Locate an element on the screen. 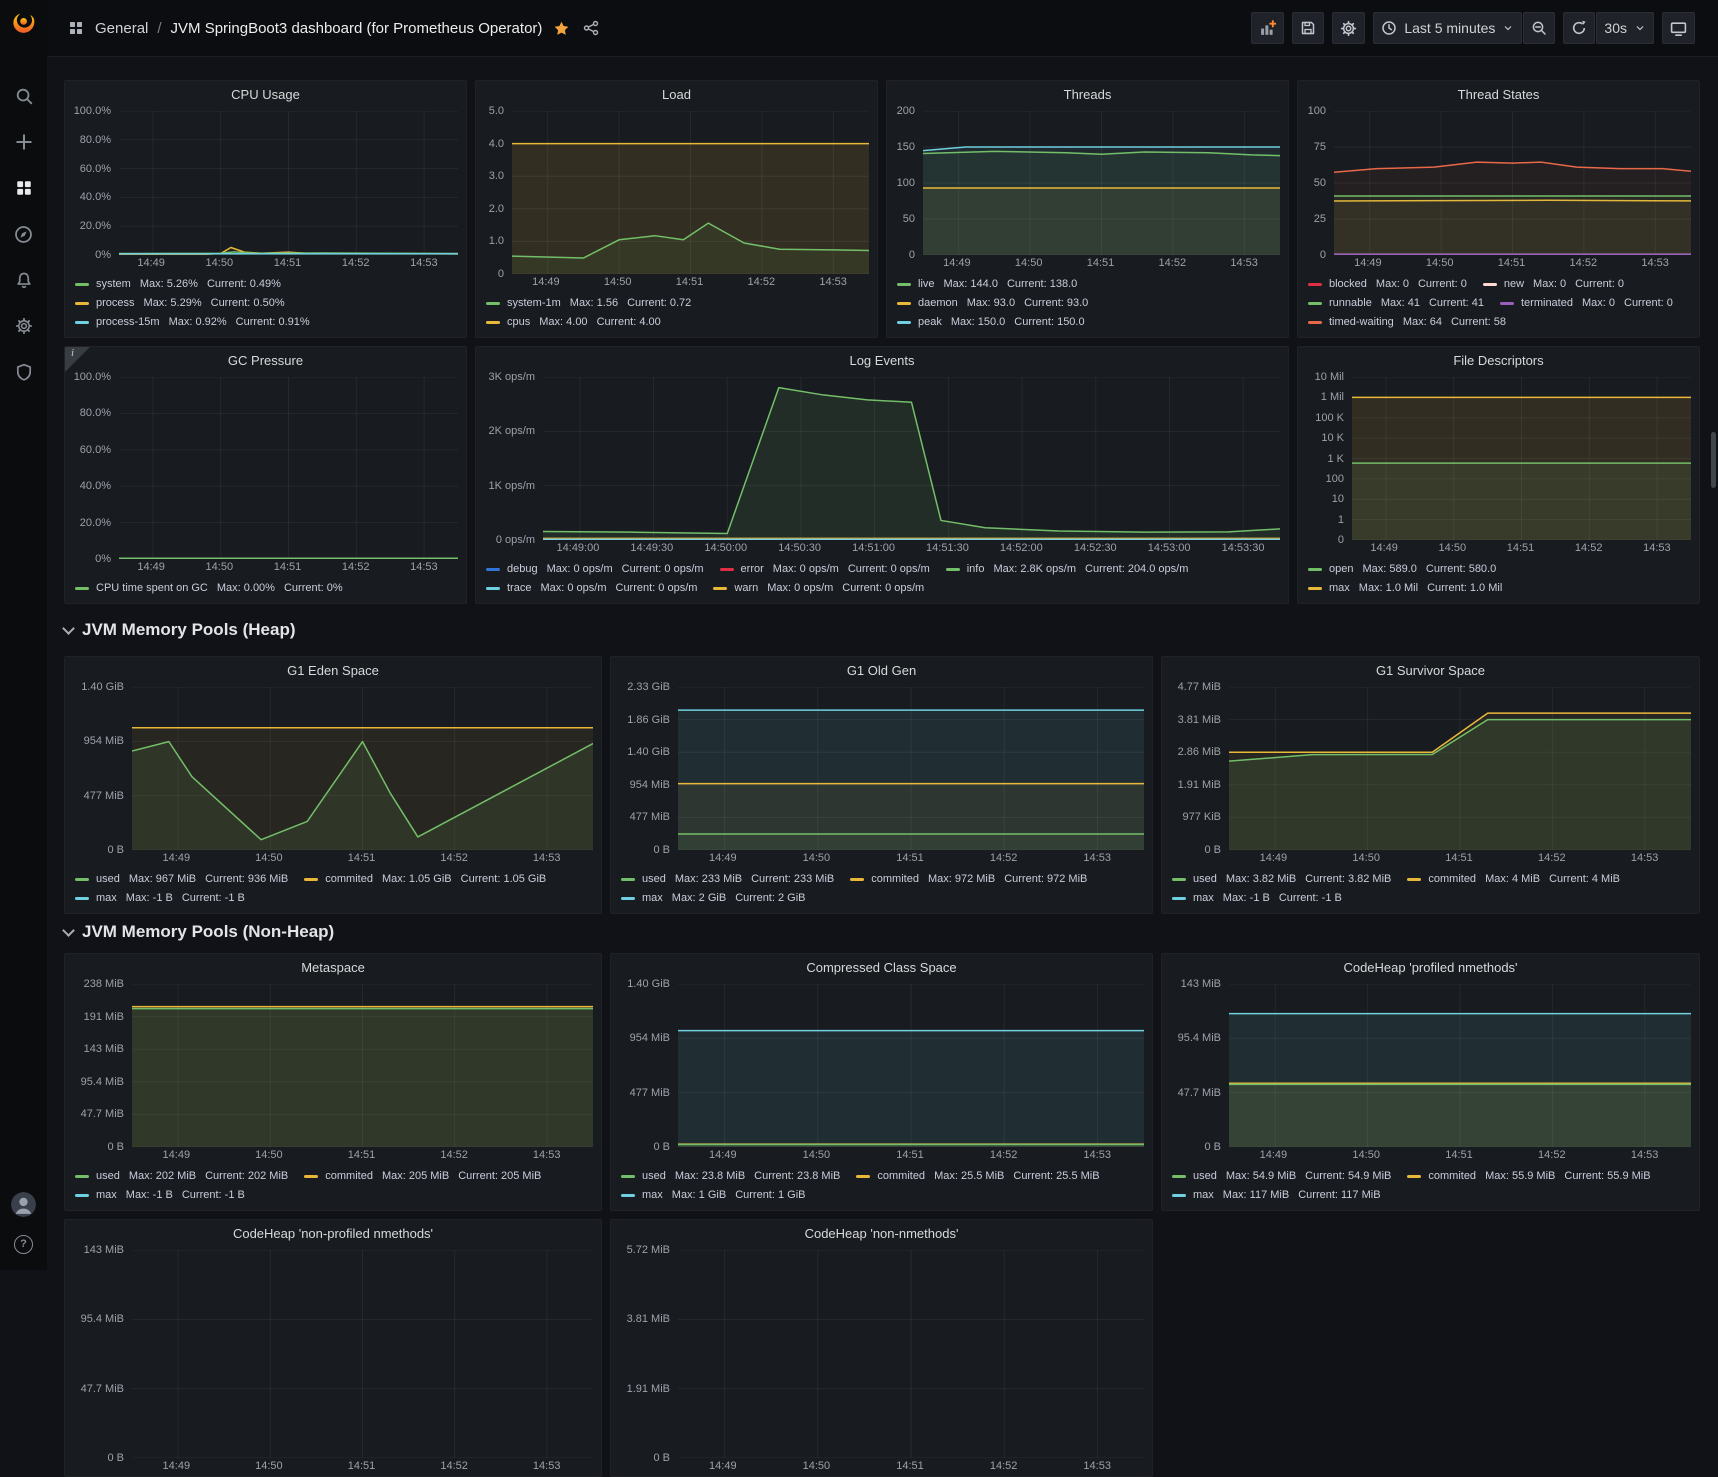  grafana-logo is located at coordinates (24, 25).